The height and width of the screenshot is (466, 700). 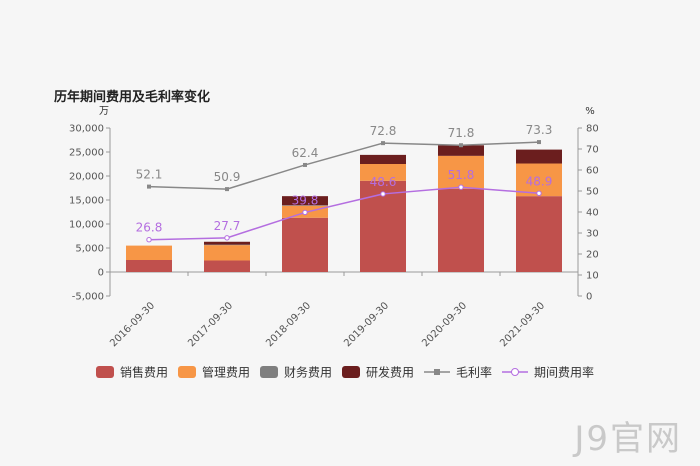 I want to click on watermark: J9官网, so click(x=628, y=439).